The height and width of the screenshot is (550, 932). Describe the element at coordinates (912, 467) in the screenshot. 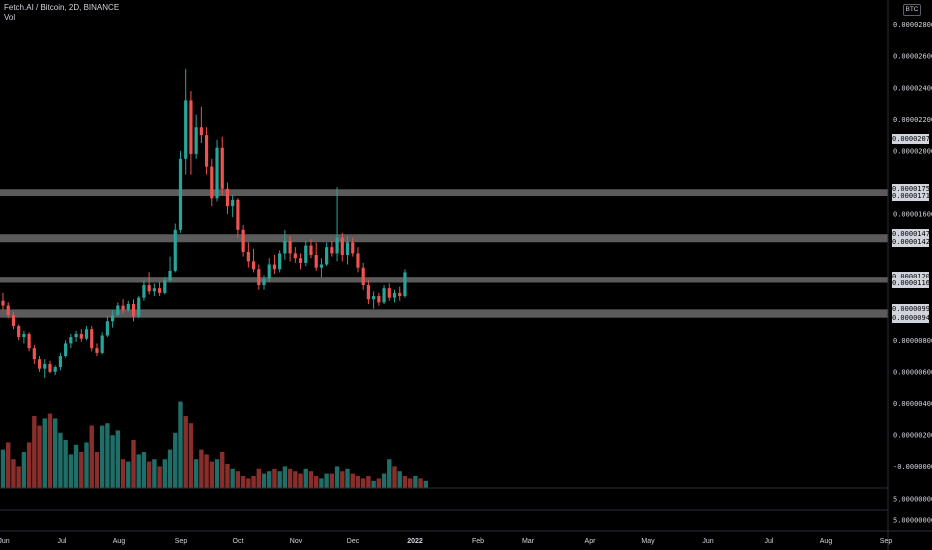

I see `price-tick-label: -0.00000000` at that location.